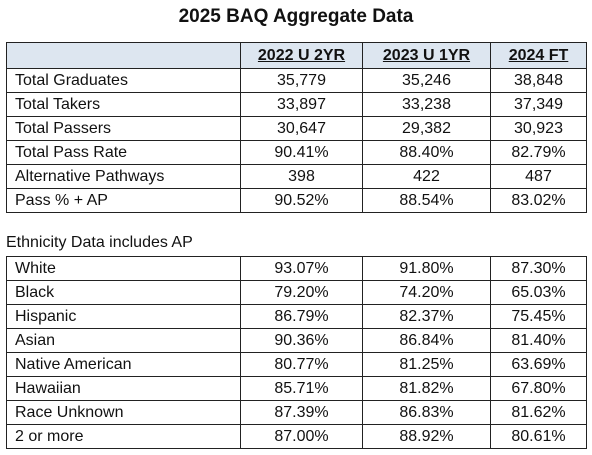 This screenshot has width=592, height=455. I want to click on value-cell: 30,923, so click(538, 128).